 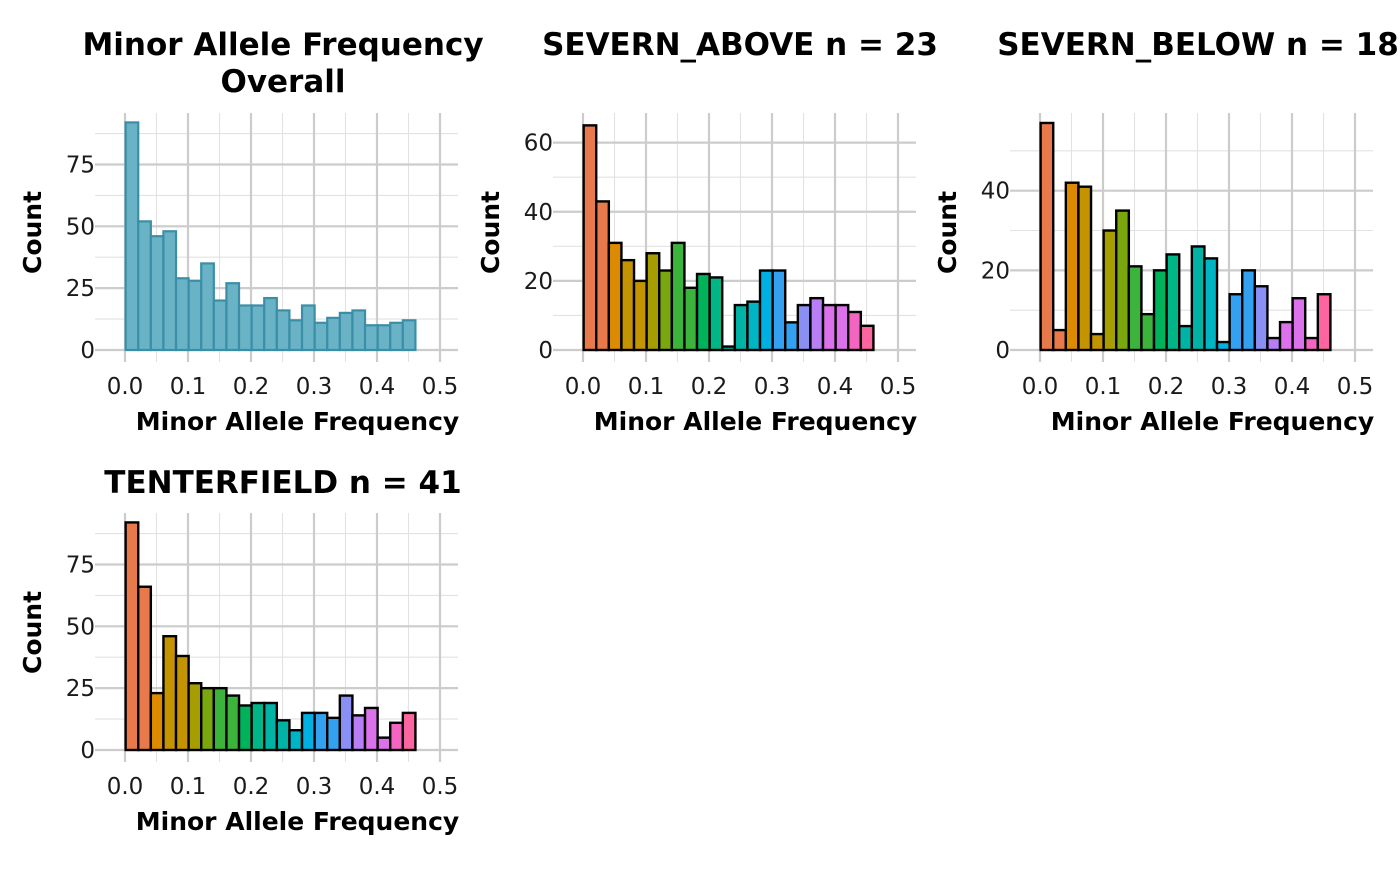 What do you see at coordinates (538, 213) in the screenshot?
I see `y-tick-label: 40` at bounding box center [538, 213].